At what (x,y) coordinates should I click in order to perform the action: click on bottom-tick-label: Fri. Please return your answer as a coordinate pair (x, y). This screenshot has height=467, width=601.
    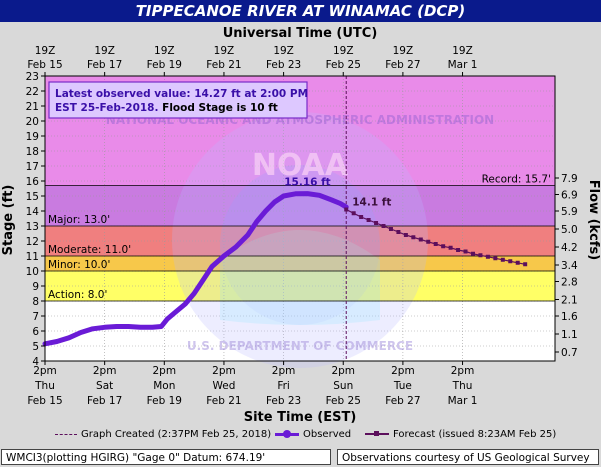
    Looking at the image, I should click on (283, 386).